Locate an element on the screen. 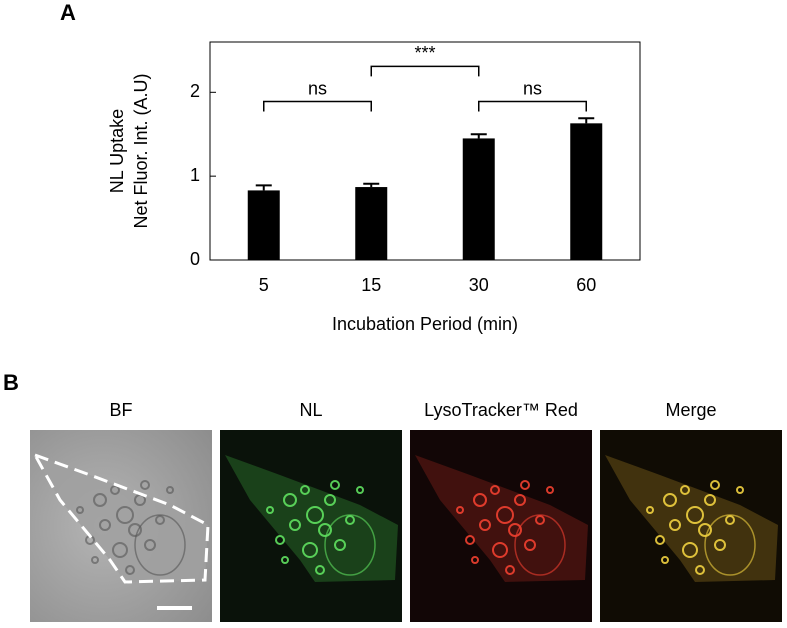 The width and height of the screenshot is (787, 628). y-tick-label: 2 is located at coordinates (195, 91).